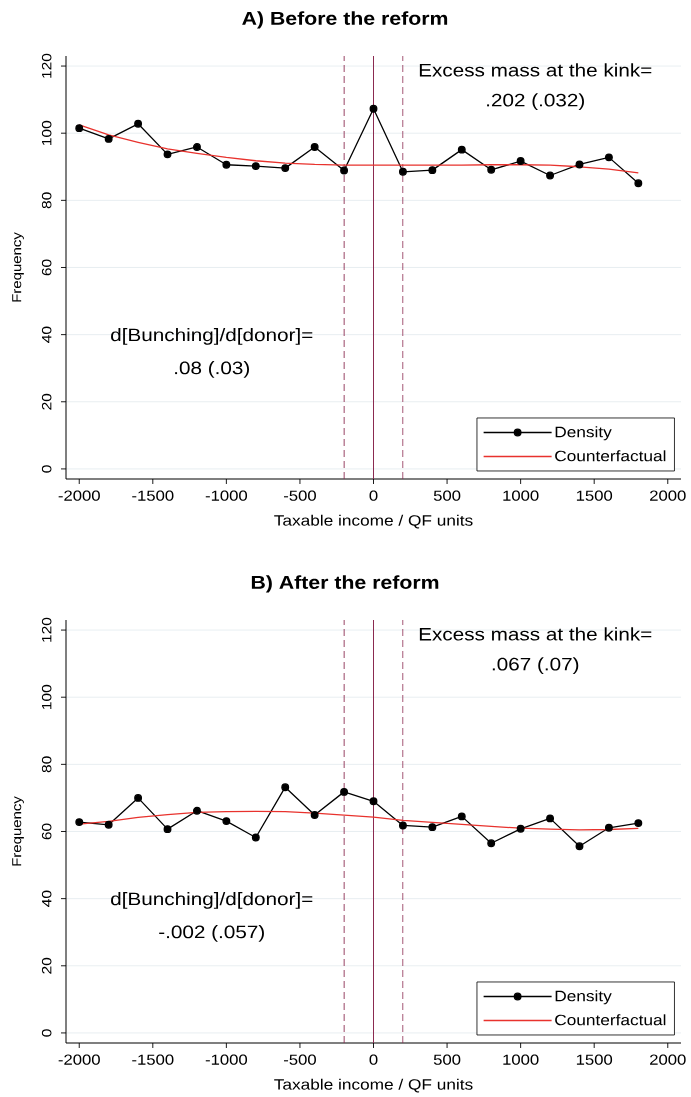 The width and height of the screenshot is (691, 1097). Describe the element at coordinates (535, 102) in the screenshot. I see `annotation: .202 (.032)` at that location.